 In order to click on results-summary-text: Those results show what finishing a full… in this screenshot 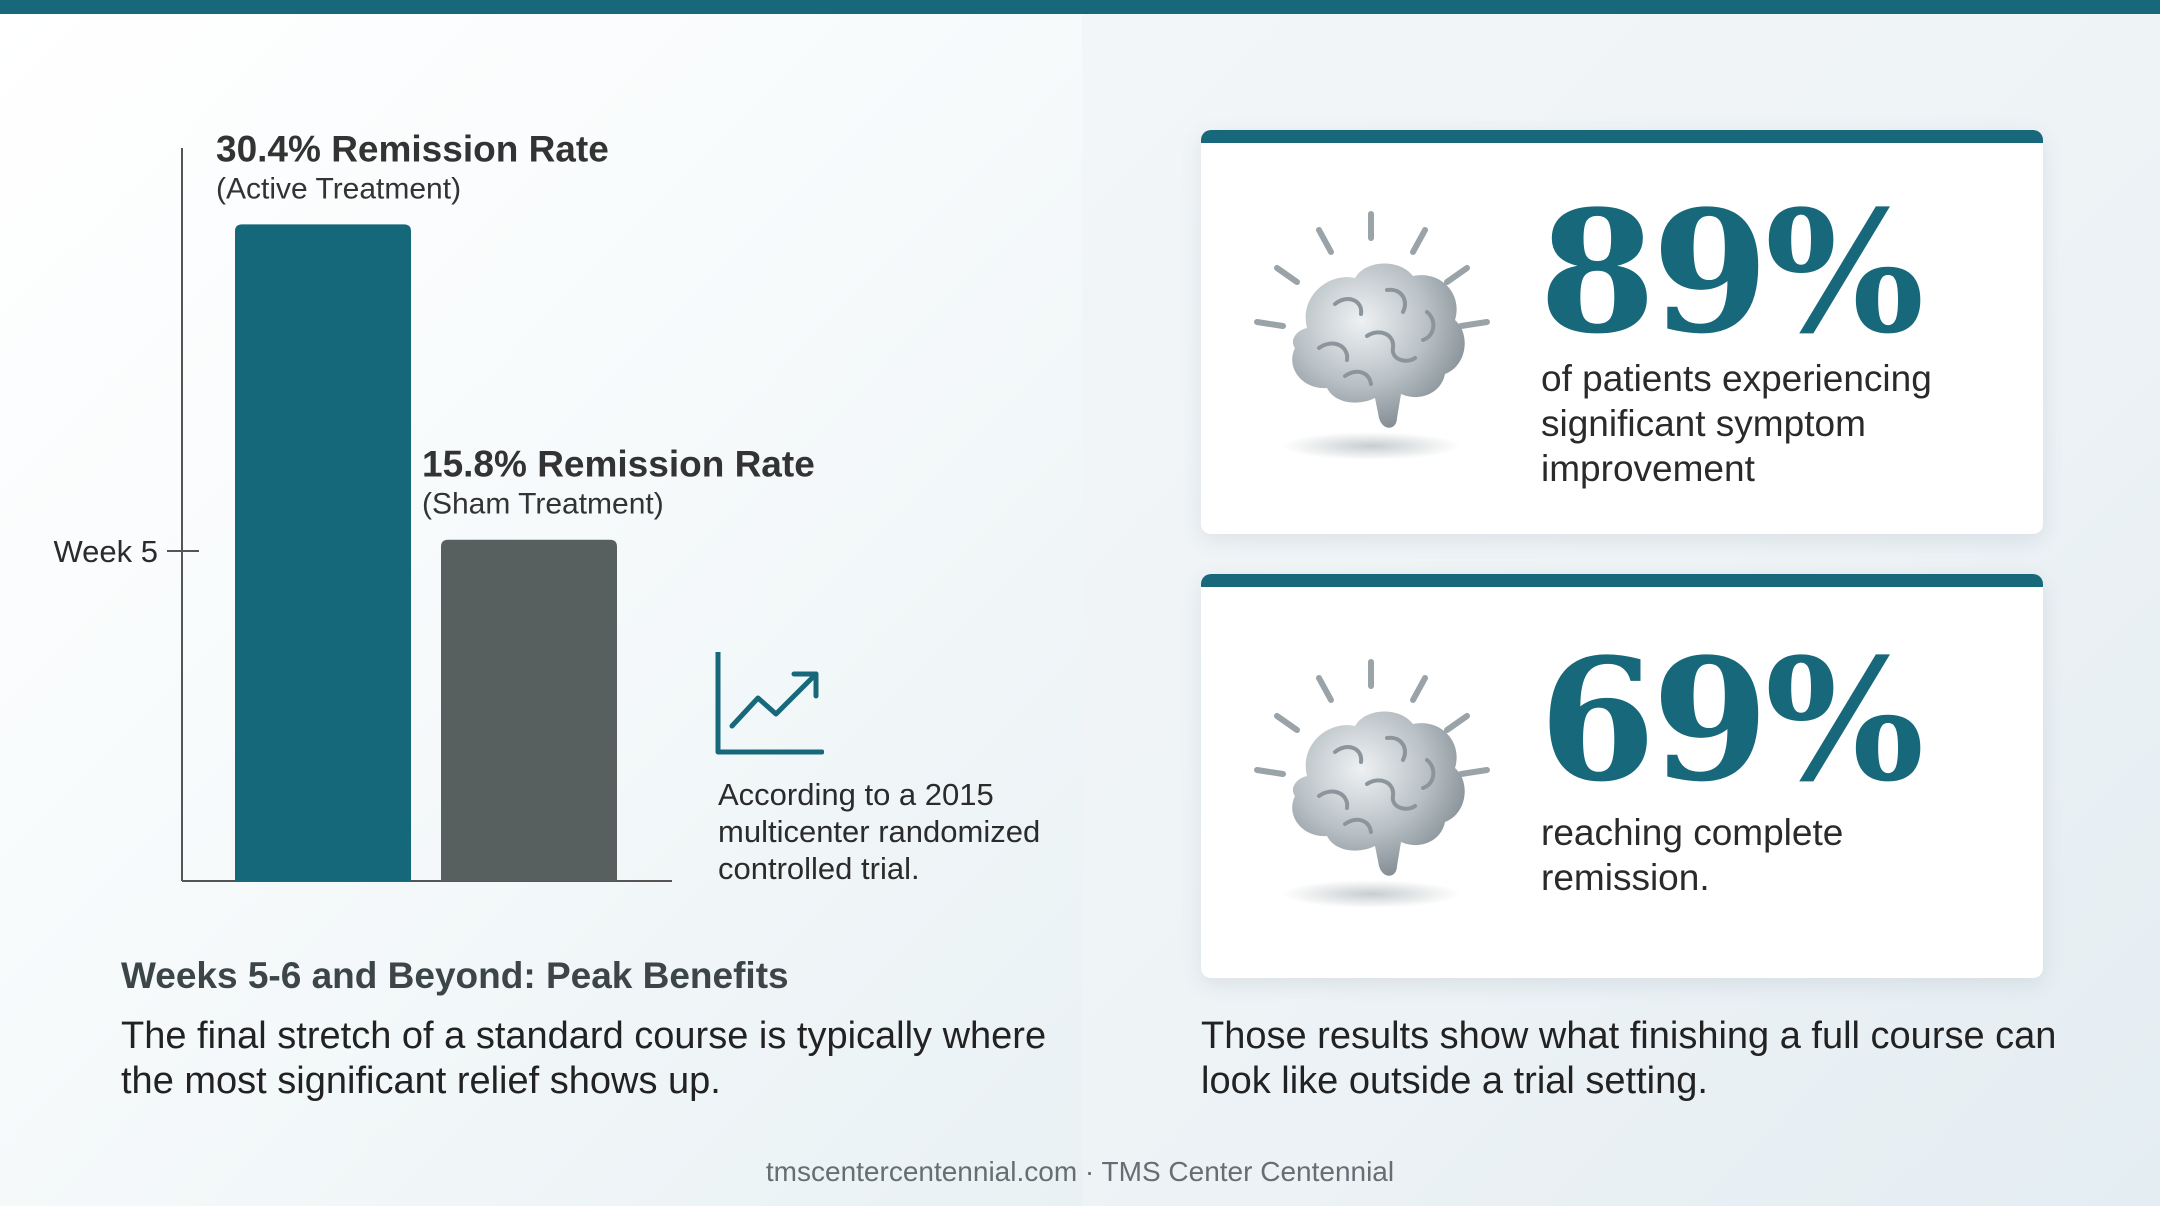, I will do `click(1629, 1058)`.